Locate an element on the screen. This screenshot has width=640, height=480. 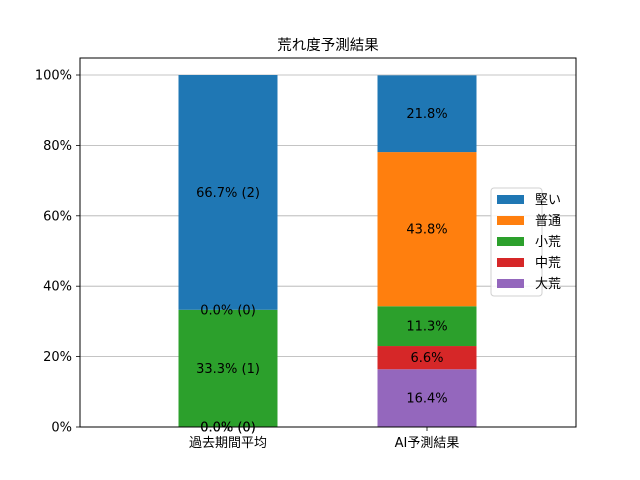
data-label: 33.3% (1) is located at coordinates (228, 369).